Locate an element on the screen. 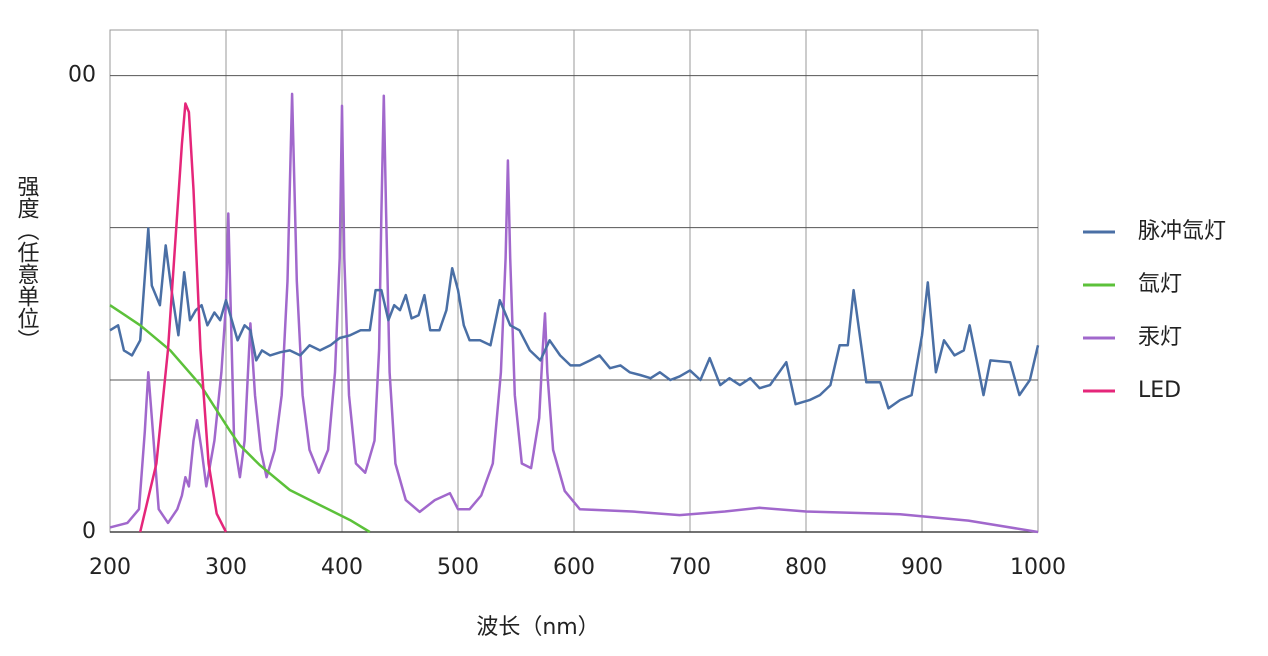 Image resolution: width=1268 pixels, height=656 pixels. y-axis-label: 强度（任意单位） is located at coordinates (27, 263).